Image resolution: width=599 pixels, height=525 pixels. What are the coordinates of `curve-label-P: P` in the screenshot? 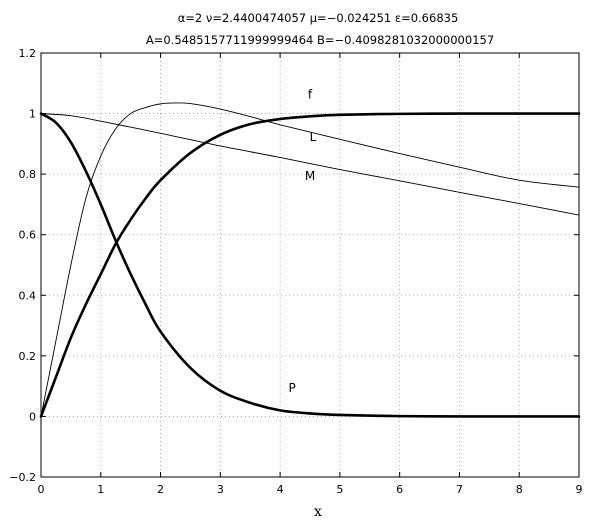 It's located at (291, 388).